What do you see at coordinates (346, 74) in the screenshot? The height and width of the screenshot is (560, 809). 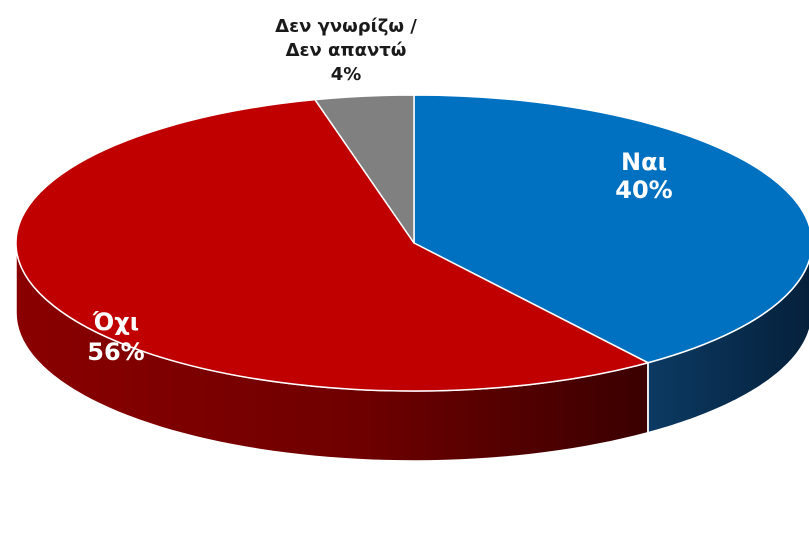 I see `slice-value-label: 4%` at bounding box center [346, 74].